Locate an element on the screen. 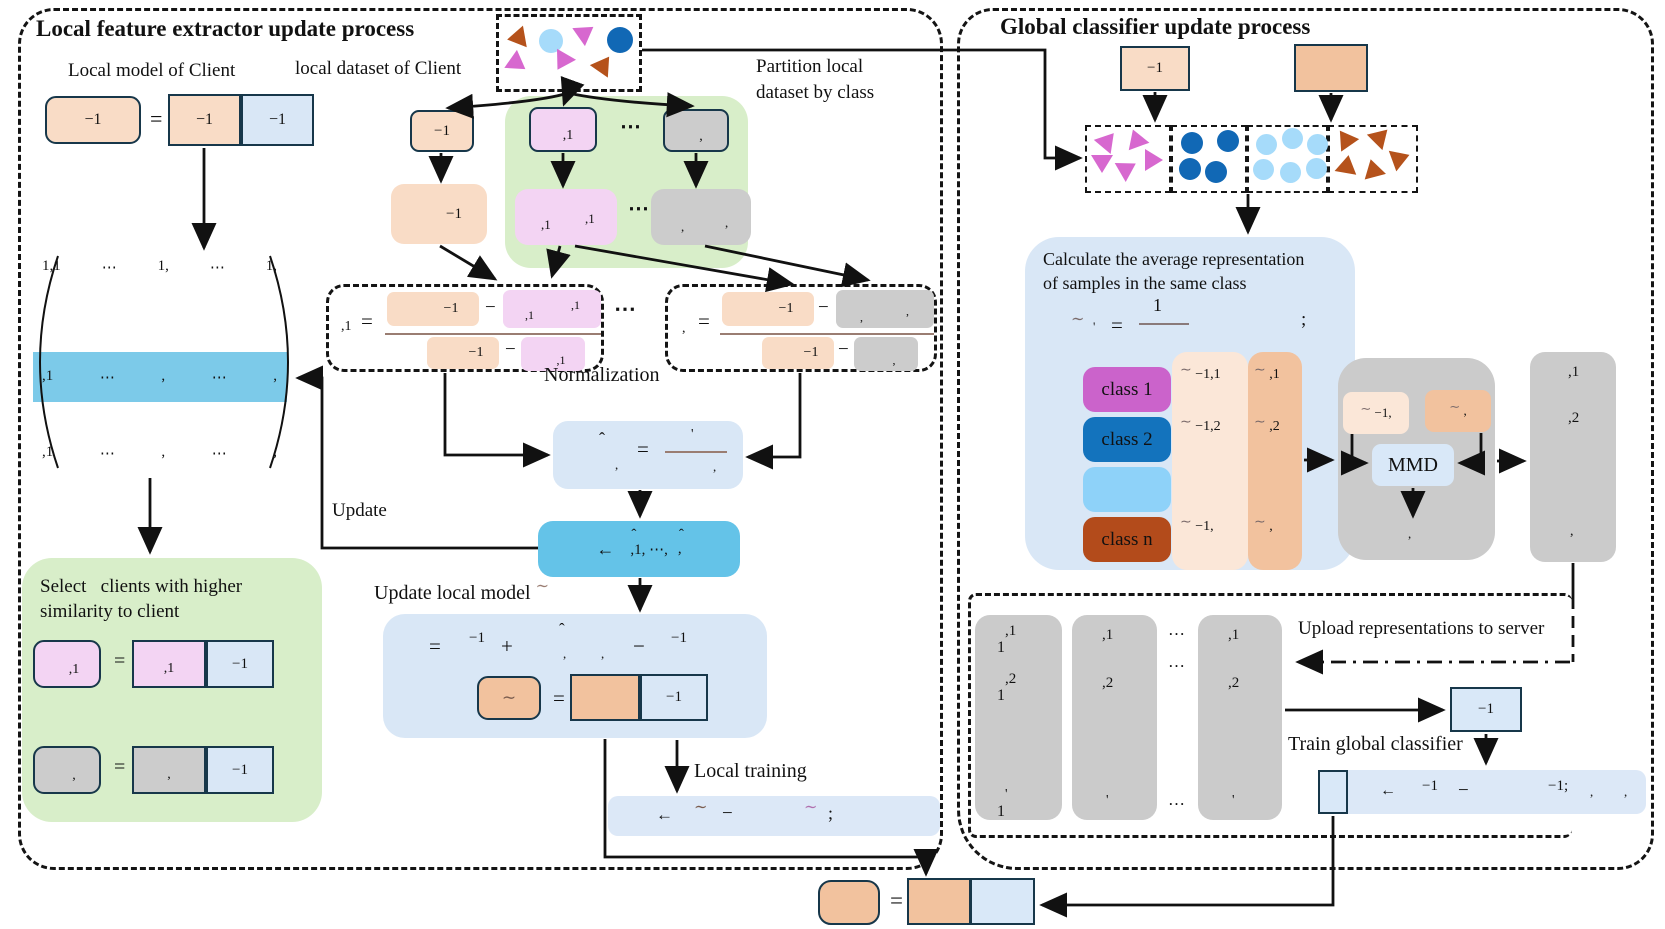 The height and width of the screenshot is (929, 1665). rep-entry-n: ∼ , is located at coordinates (1263, 525).